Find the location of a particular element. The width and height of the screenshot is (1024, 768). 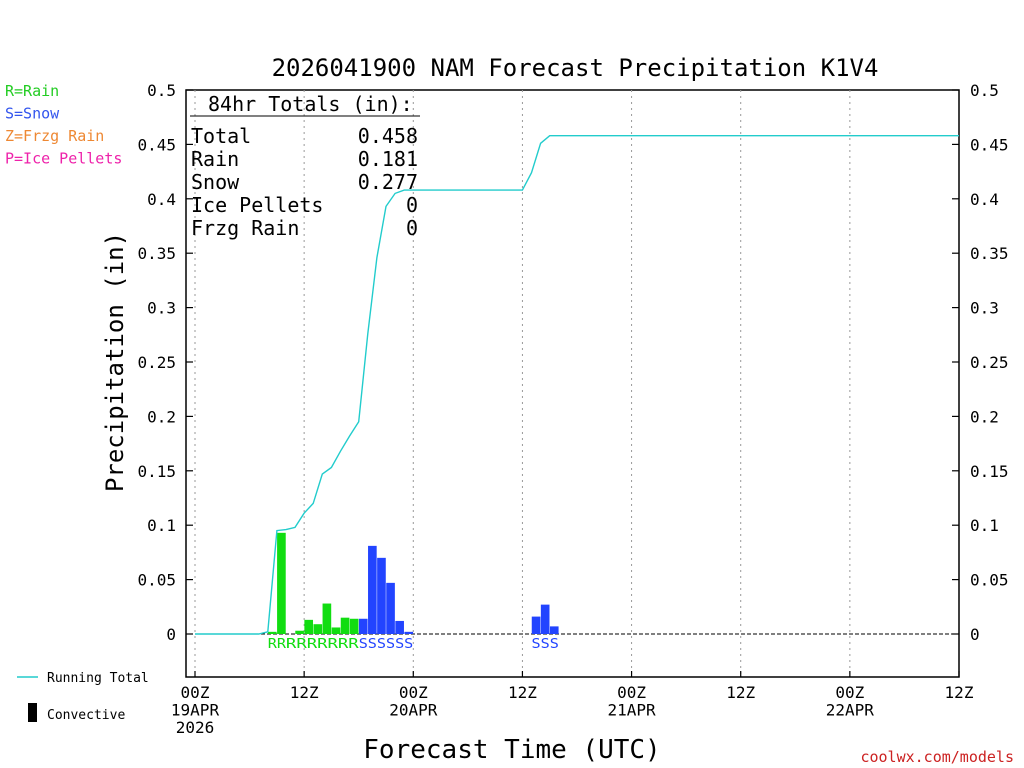

precip-type-labels: RR RRRRRRR SSSSSS SSS is located at coordinates (413, 644).